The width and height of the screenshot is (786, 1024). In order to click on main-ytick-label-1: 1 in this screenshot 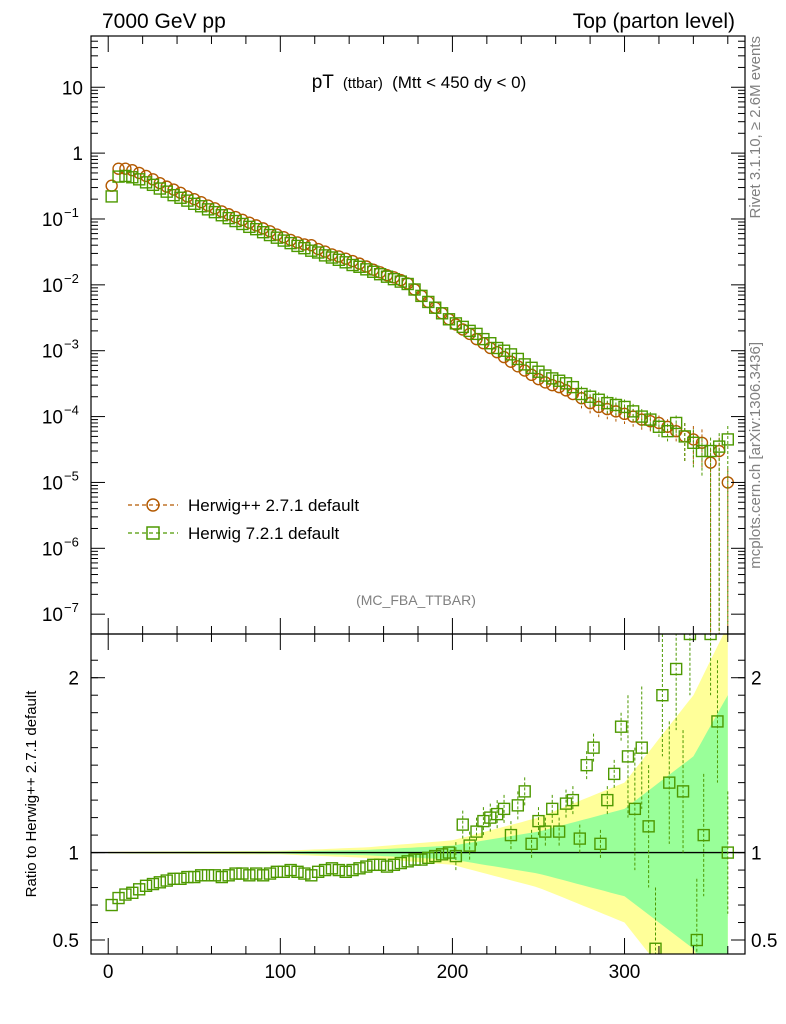, I will do `click(77, 154)`.